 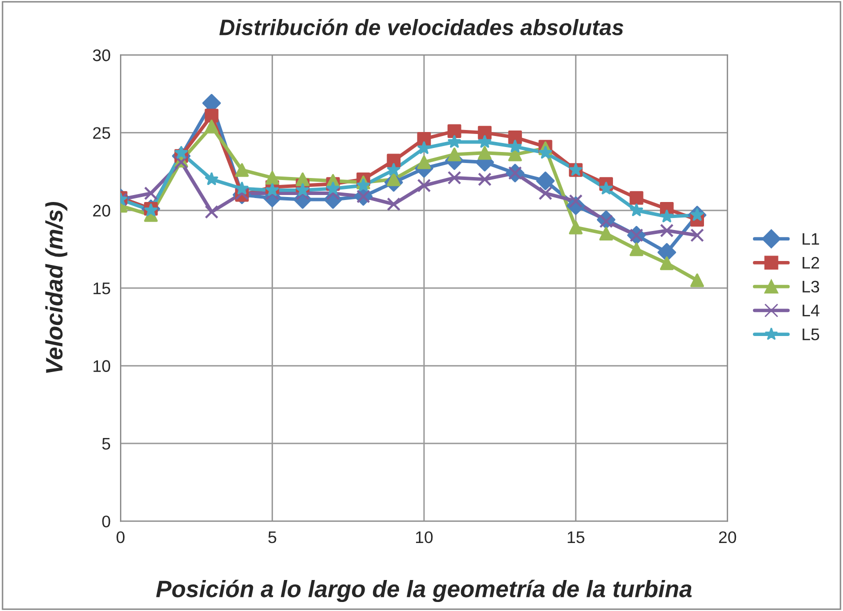 I want to click on x-tick-label: 15, so click(x=576, y=538).